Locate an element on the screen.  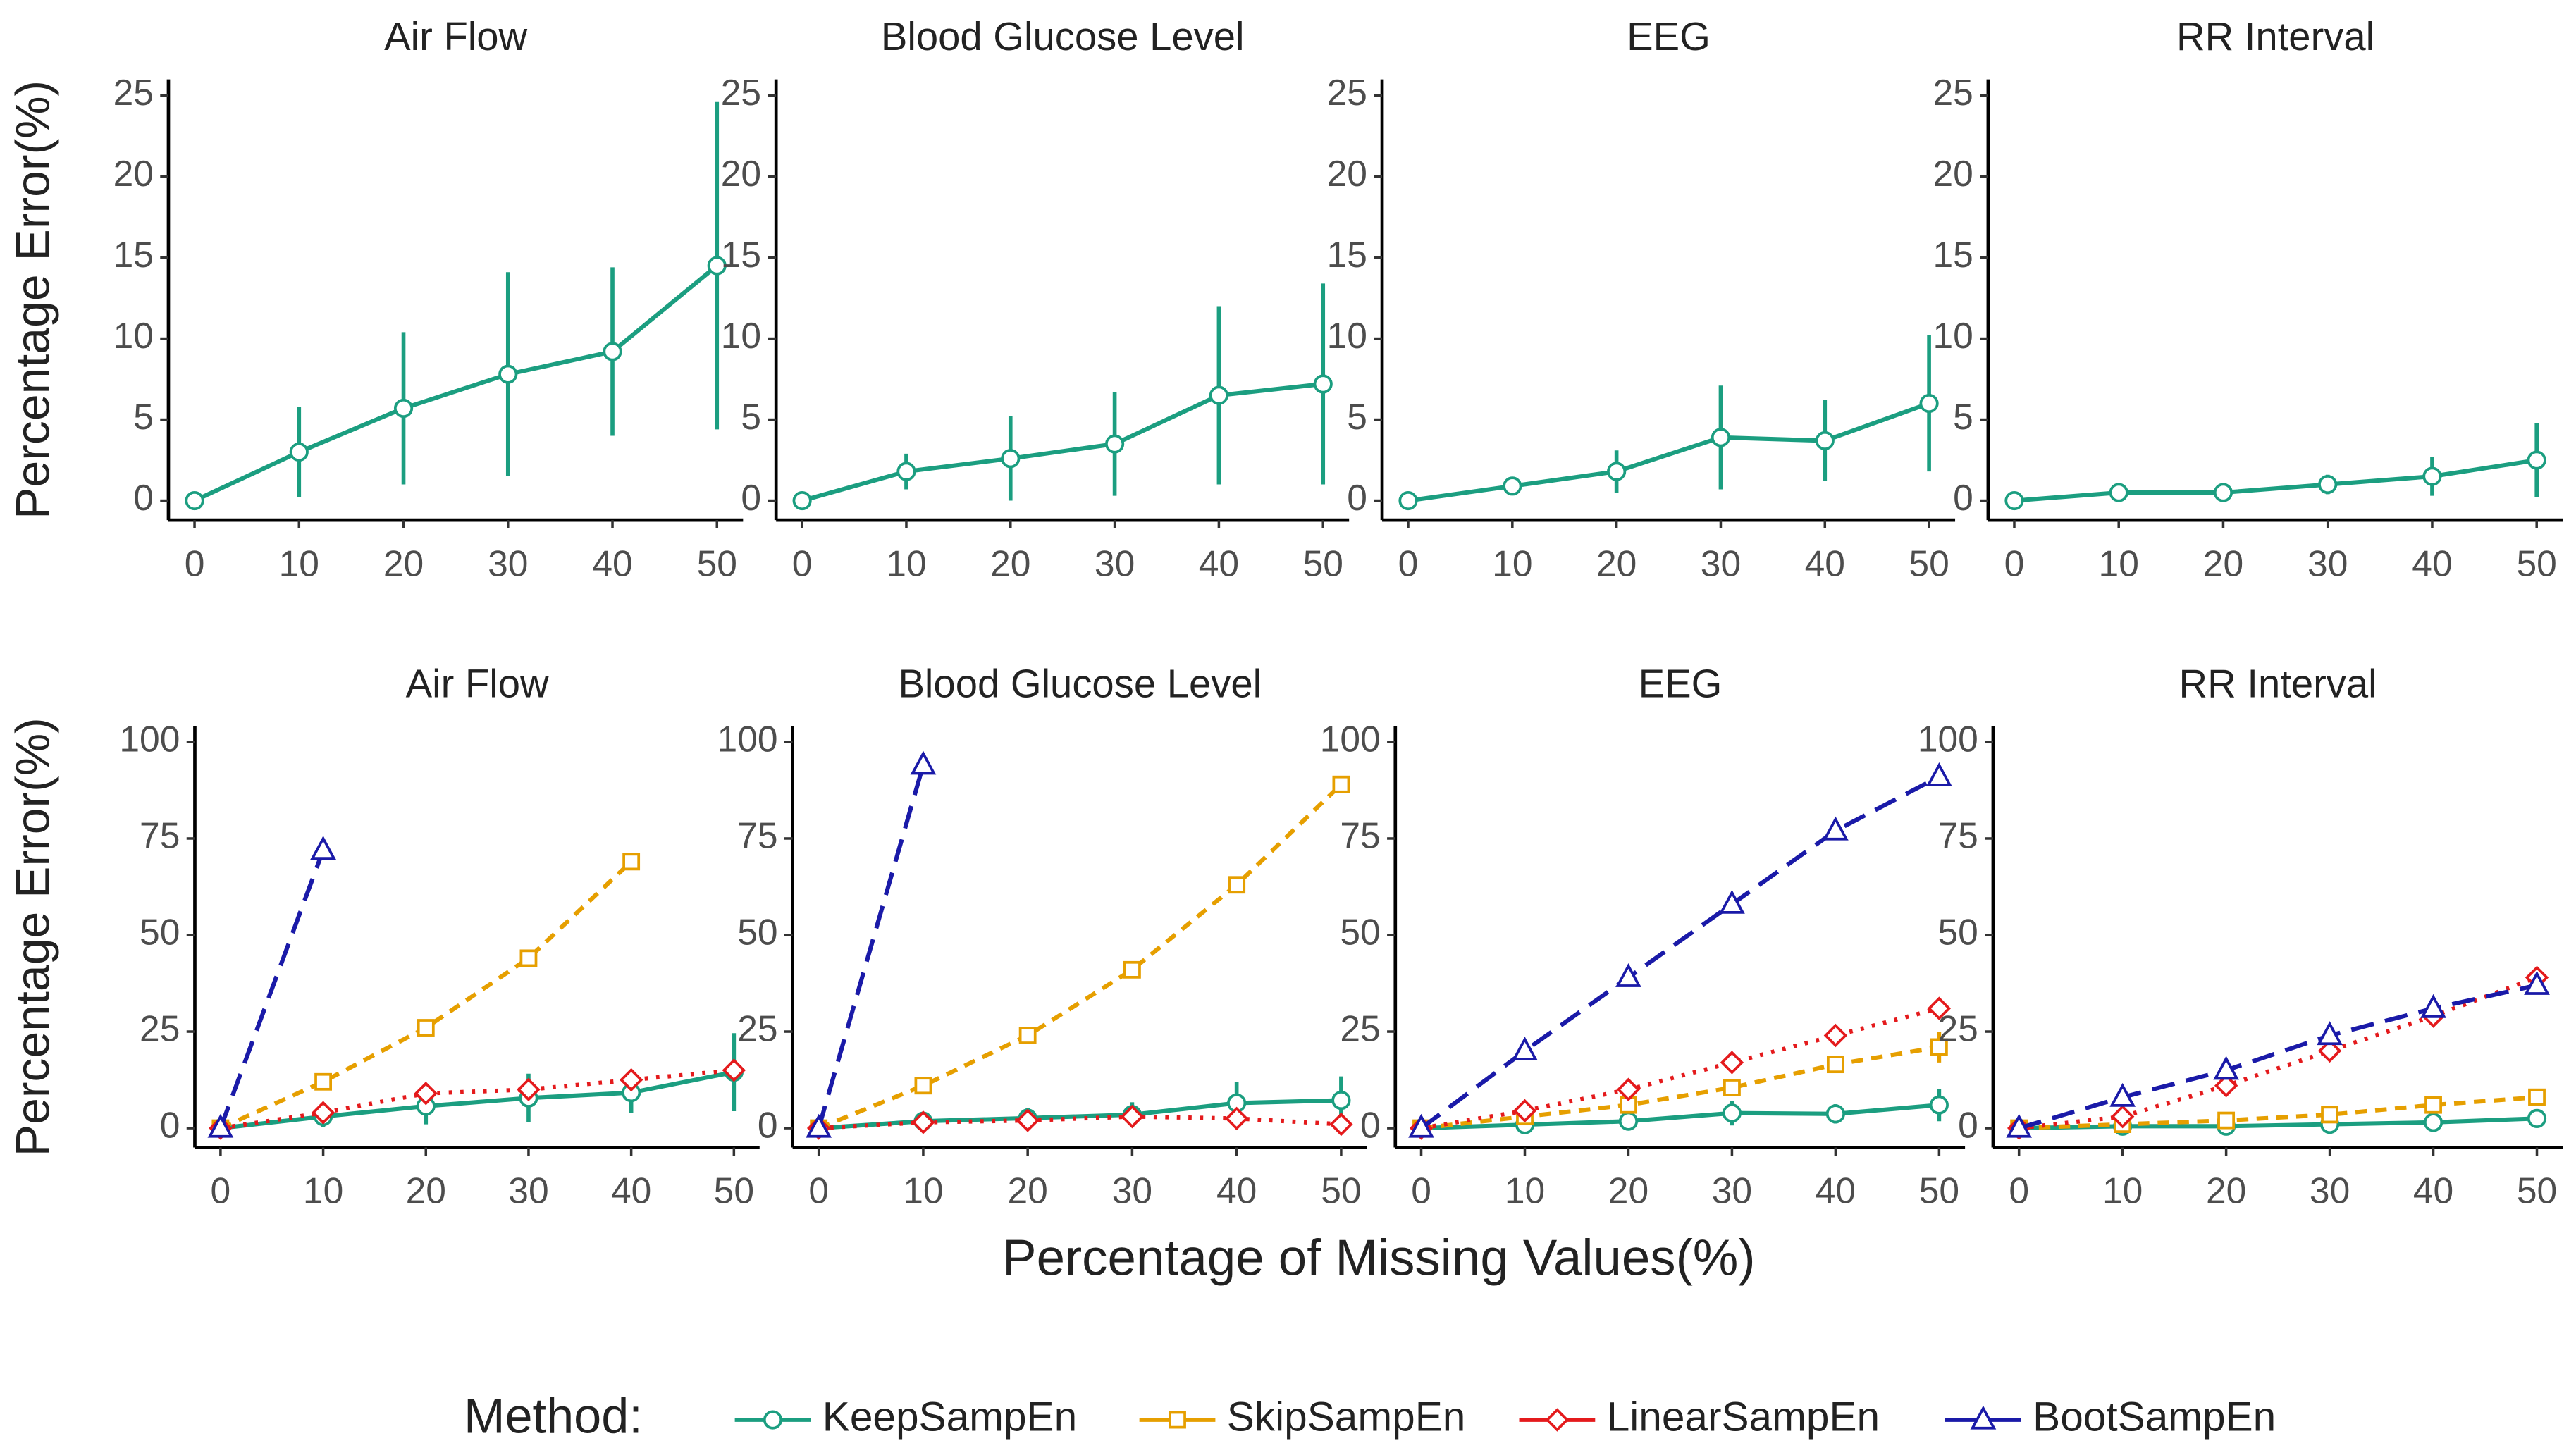
panel-title: RR Interval is located at coordinates (2275, 36).